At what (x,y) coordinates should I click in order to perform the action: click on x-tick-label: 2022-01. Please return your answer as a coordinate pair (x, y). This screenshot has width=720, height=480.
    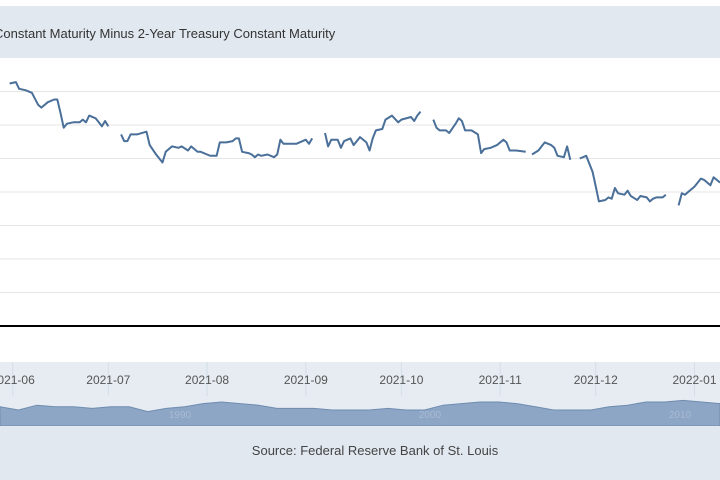
    Looking at the image, I should click on (694, 380).